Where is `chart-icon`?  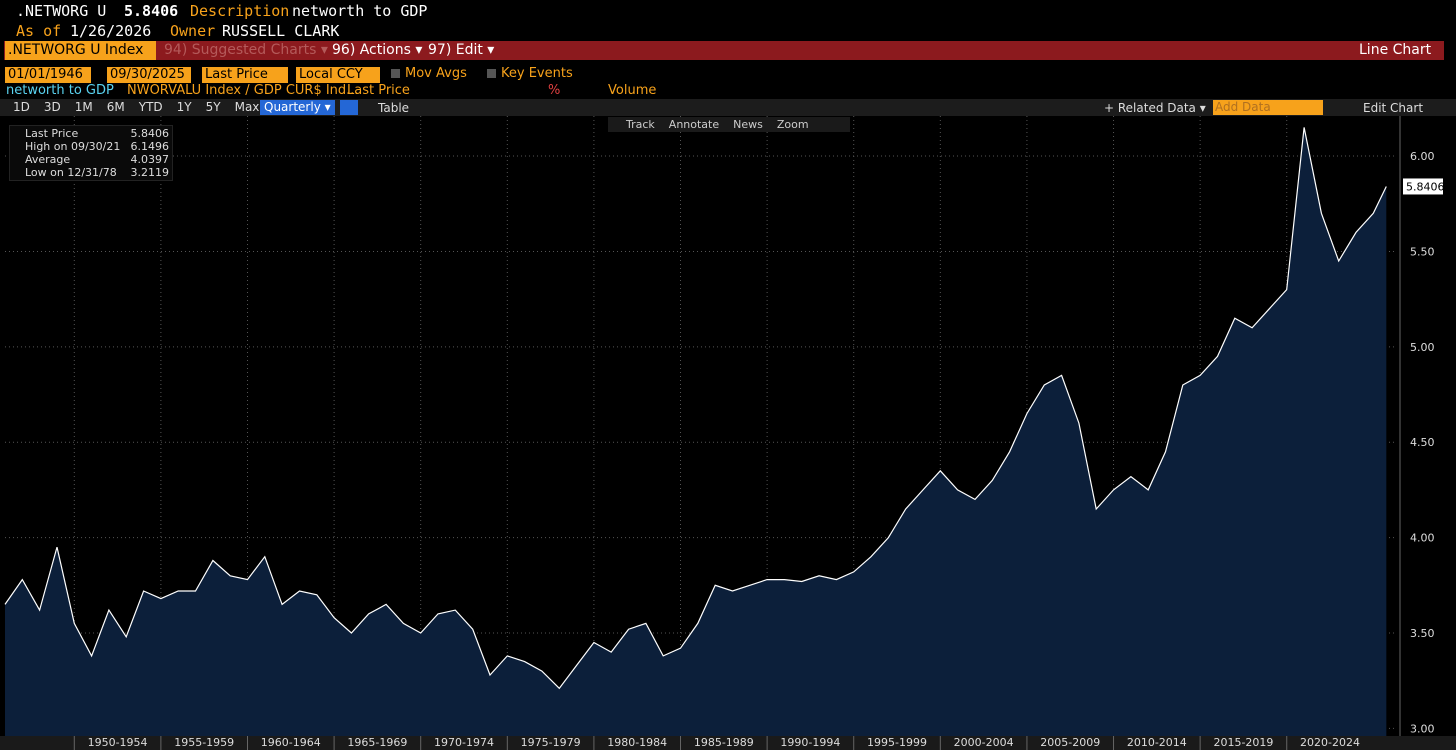
chart-icon is located at coordinates (349, 107).